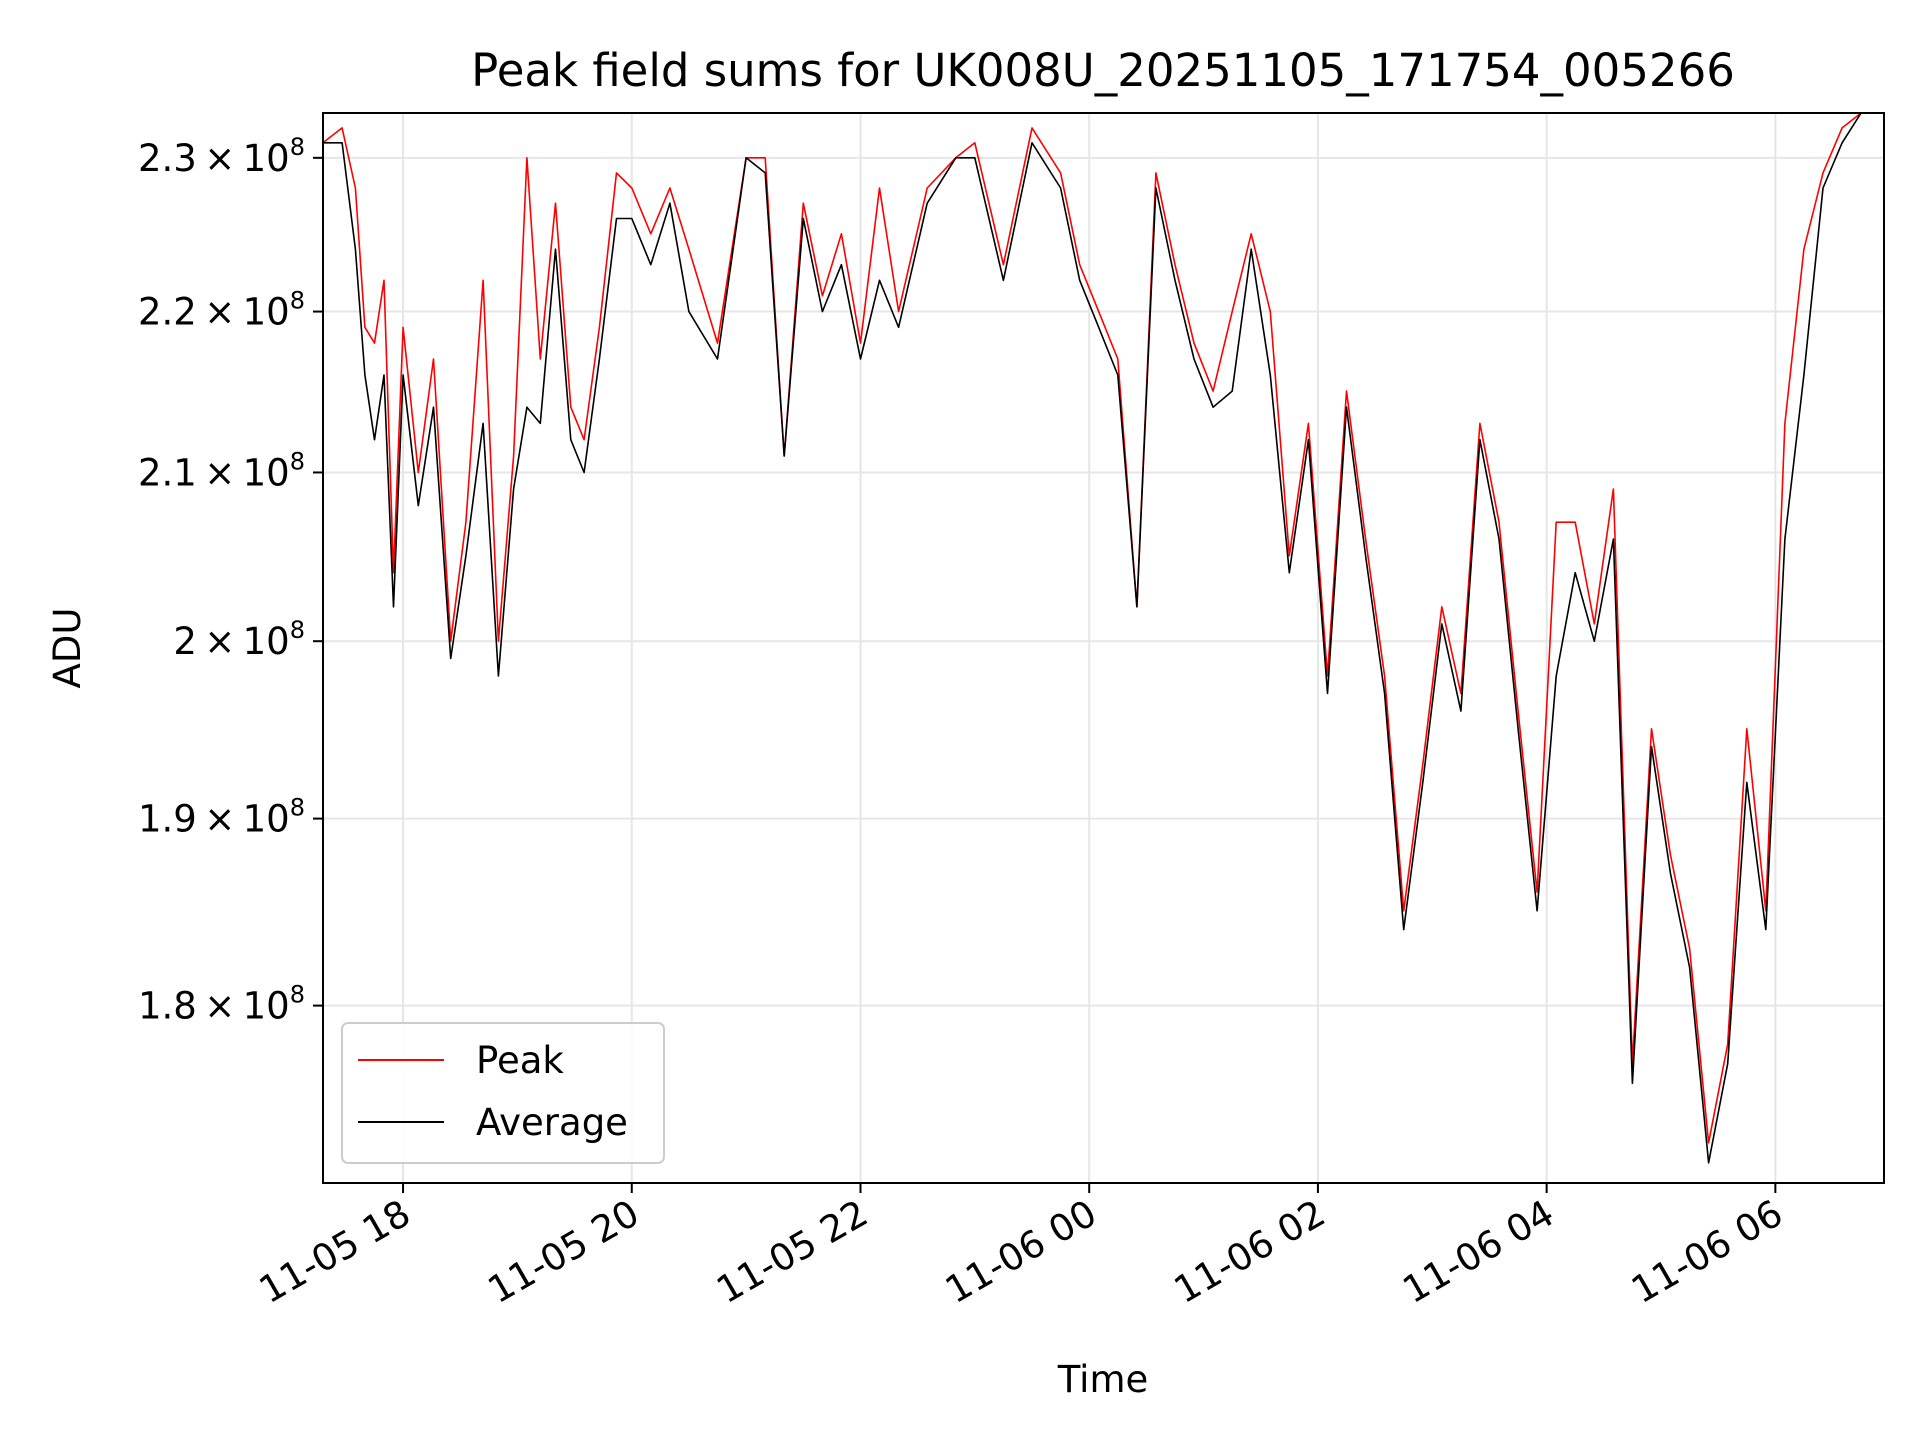 The image size is (1920, 1440). I want to click on legend-average-label: Average, so click(552, 1122).